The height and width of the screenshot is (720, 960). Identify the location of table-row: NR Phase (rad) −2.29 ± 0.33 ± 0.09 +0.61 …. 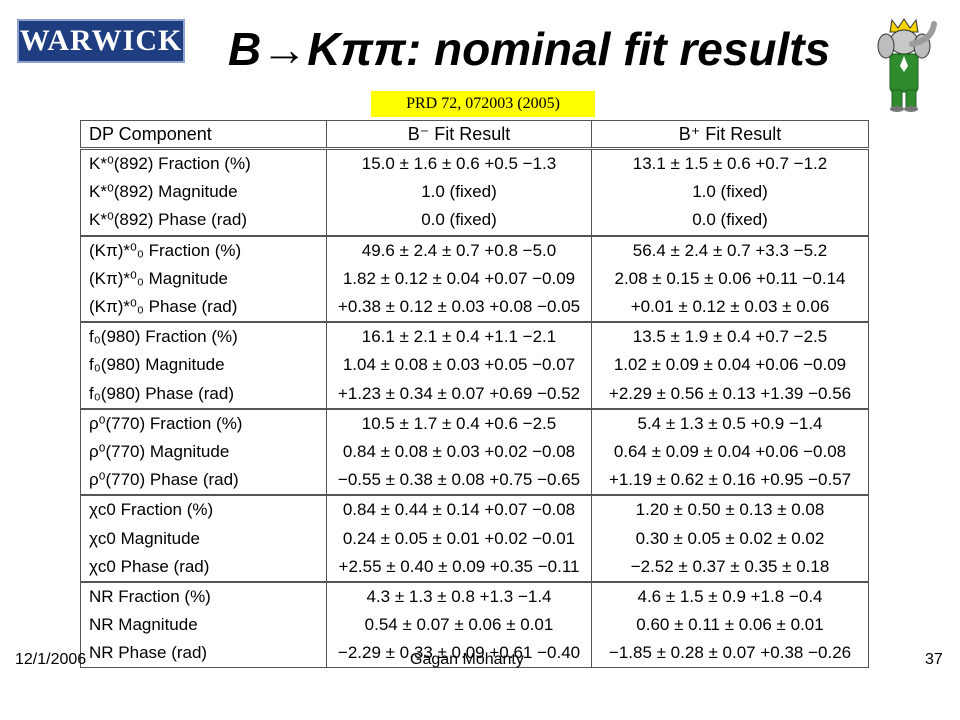
(474, 654).